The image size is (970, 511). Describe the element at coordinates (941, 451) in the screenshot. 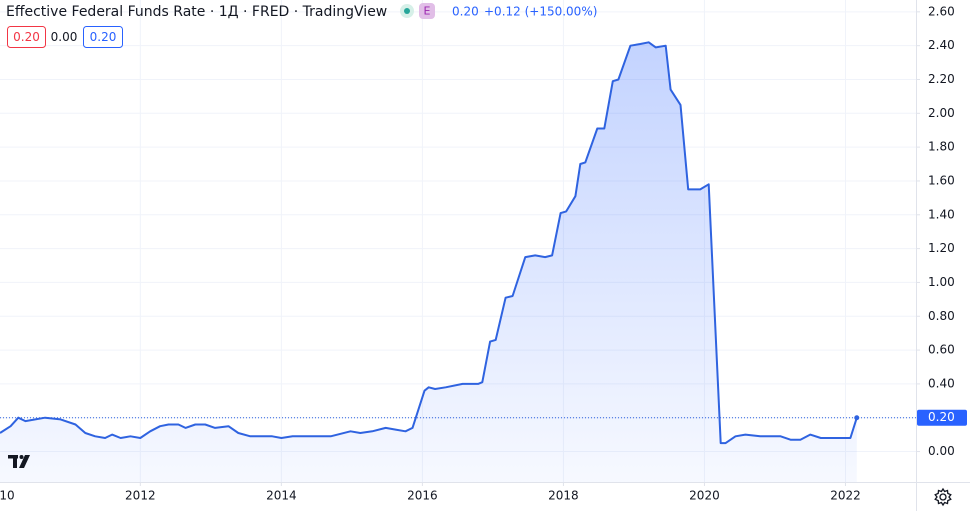

I see `y-tick-label: 0.00` at that location.